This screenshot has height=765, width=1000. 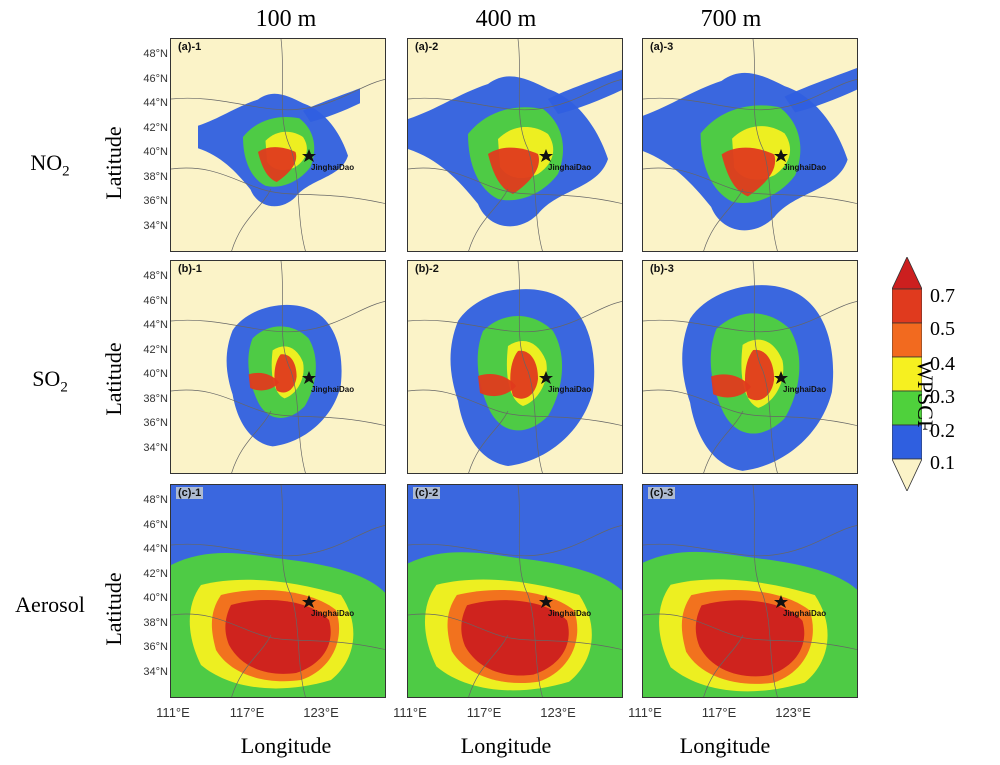 I want to click on map-panel-b-1: (b)-1 JinghaiDao, so click(x=278, y=367).